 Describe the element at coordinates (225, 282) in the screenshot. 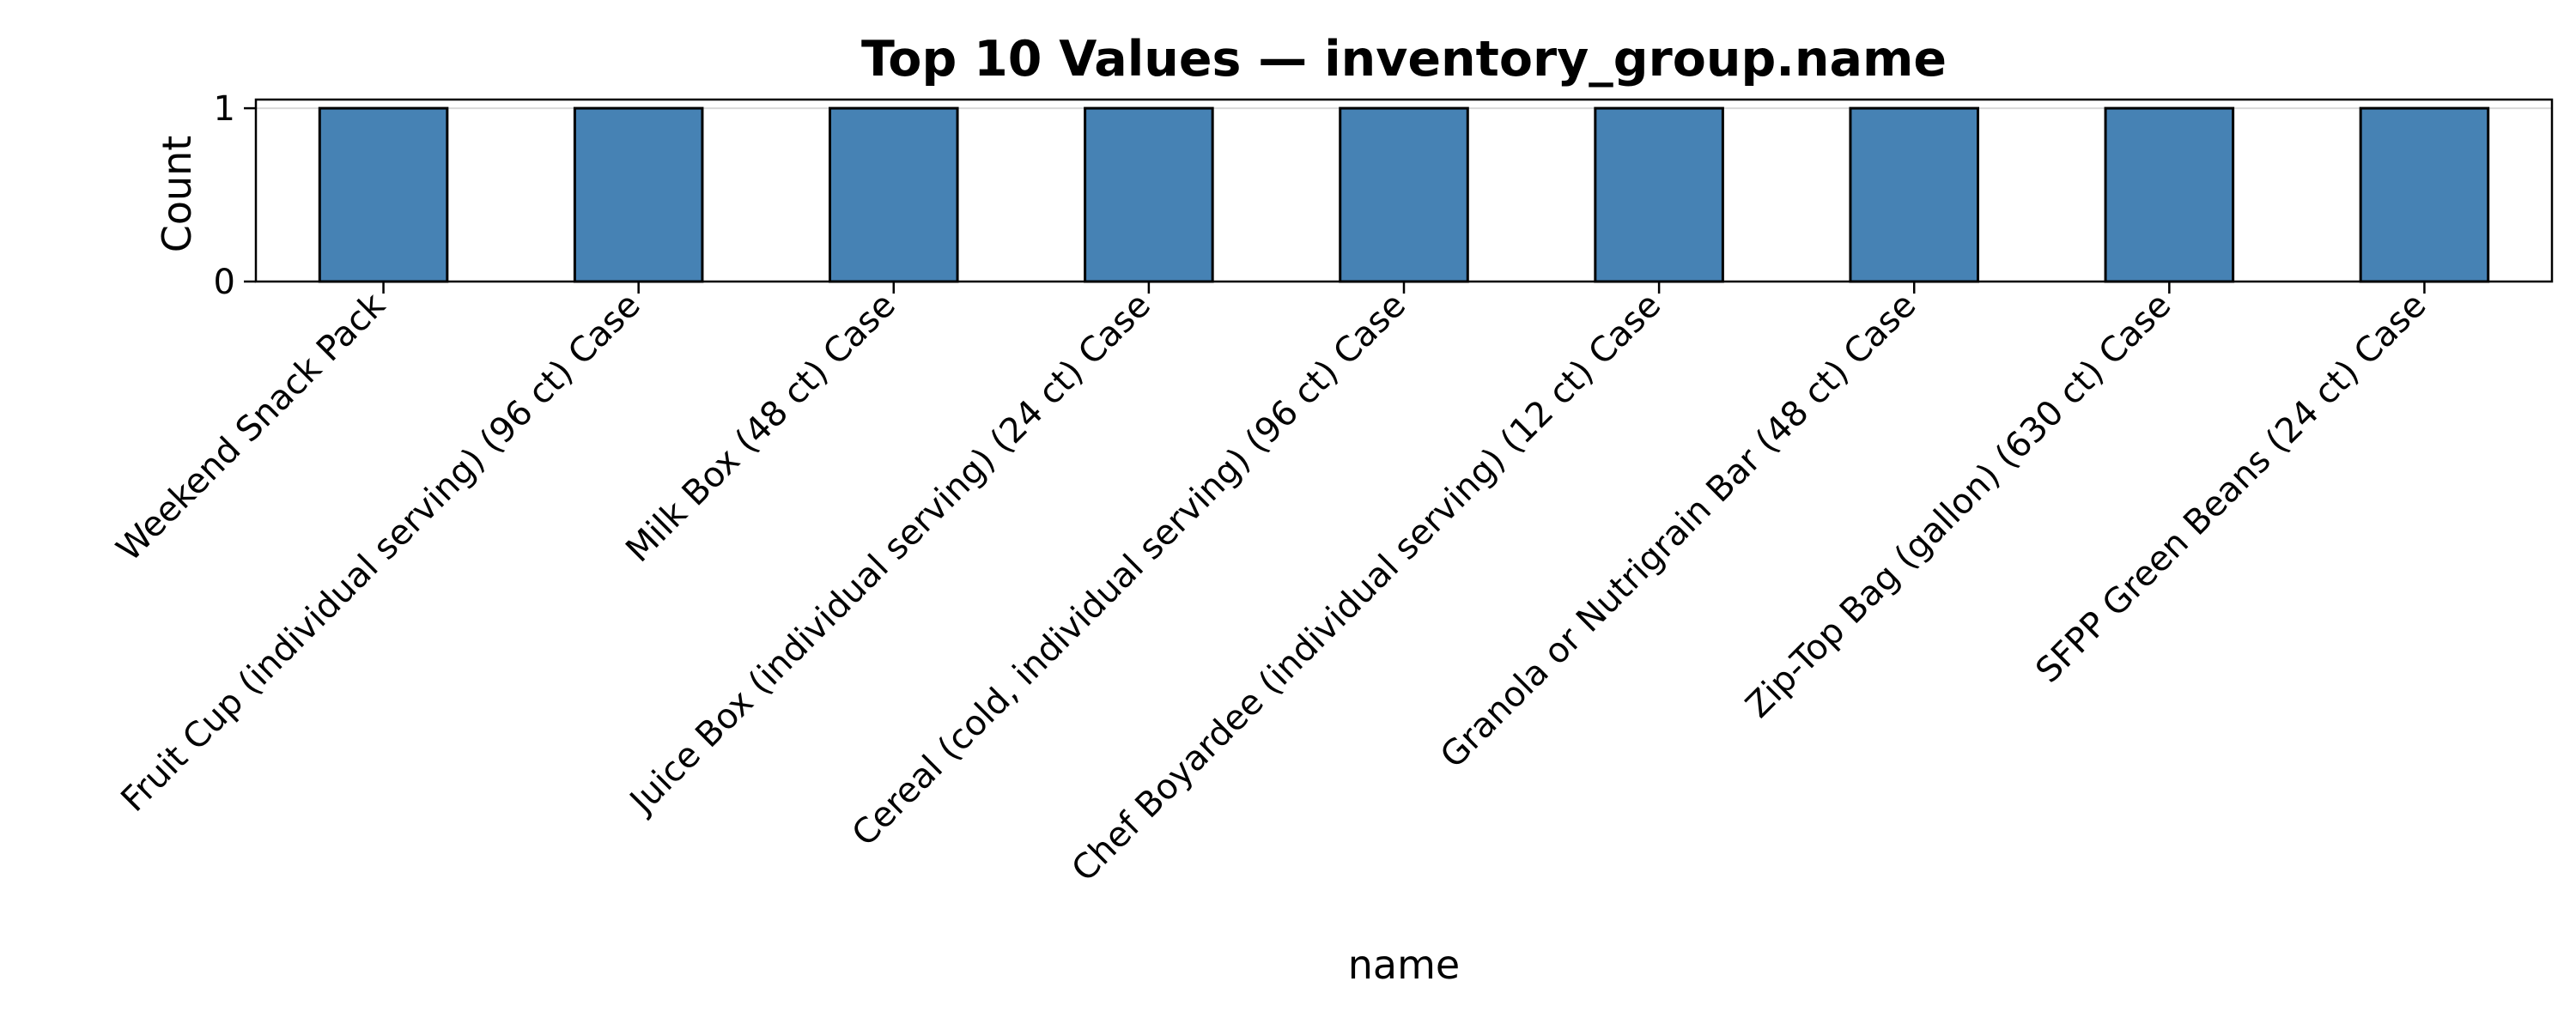

I see `y-tick-label-0: 0` at that location.